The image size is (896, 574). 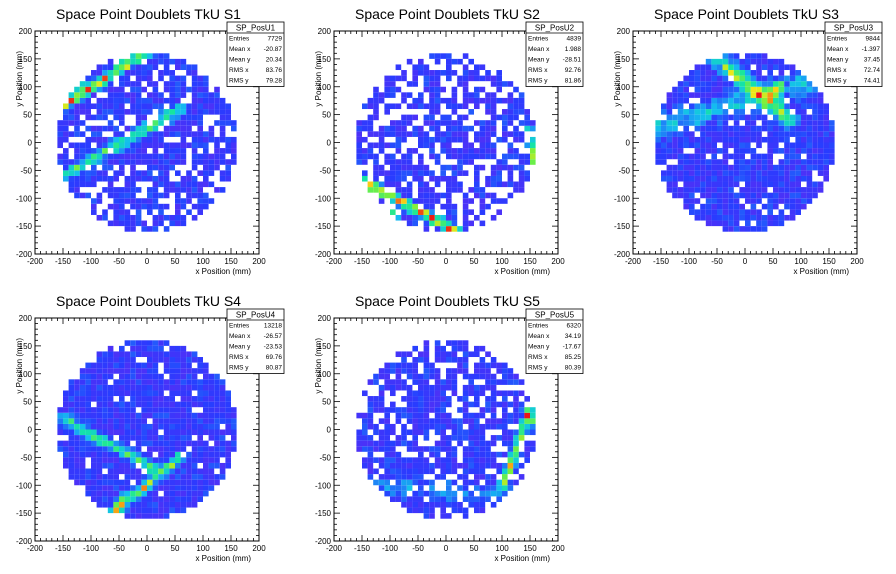 What do you see at coordinates (837, 81) in the screenshot?
I see `stats-label: RMS y` at bounding box center [837, 81].